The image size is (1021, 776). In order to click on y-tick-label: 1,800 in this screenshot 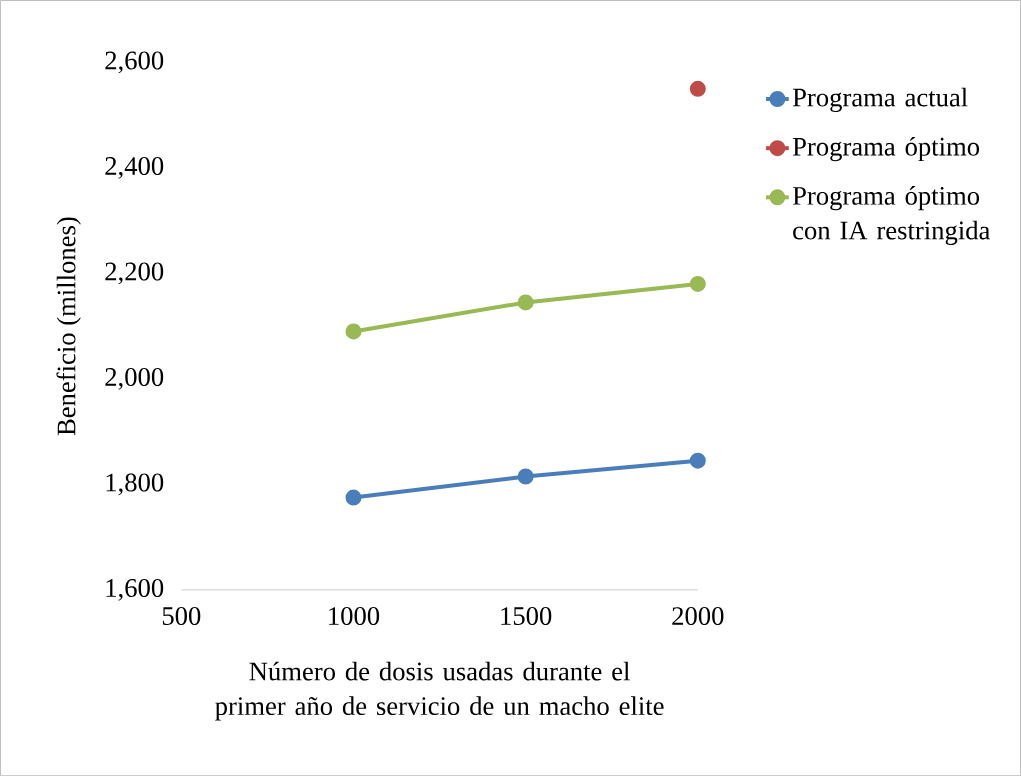, I will do `click(135, 484)`.